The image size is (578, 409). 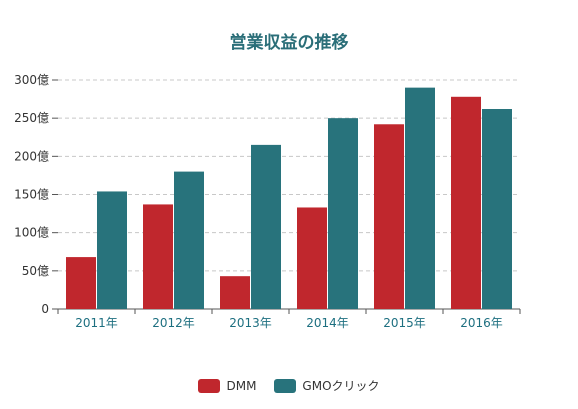 What do you see at coordinates (404, 323) in the screenshot?
I see `x-tick-label: 2015年` at bounding box center [404, 323].